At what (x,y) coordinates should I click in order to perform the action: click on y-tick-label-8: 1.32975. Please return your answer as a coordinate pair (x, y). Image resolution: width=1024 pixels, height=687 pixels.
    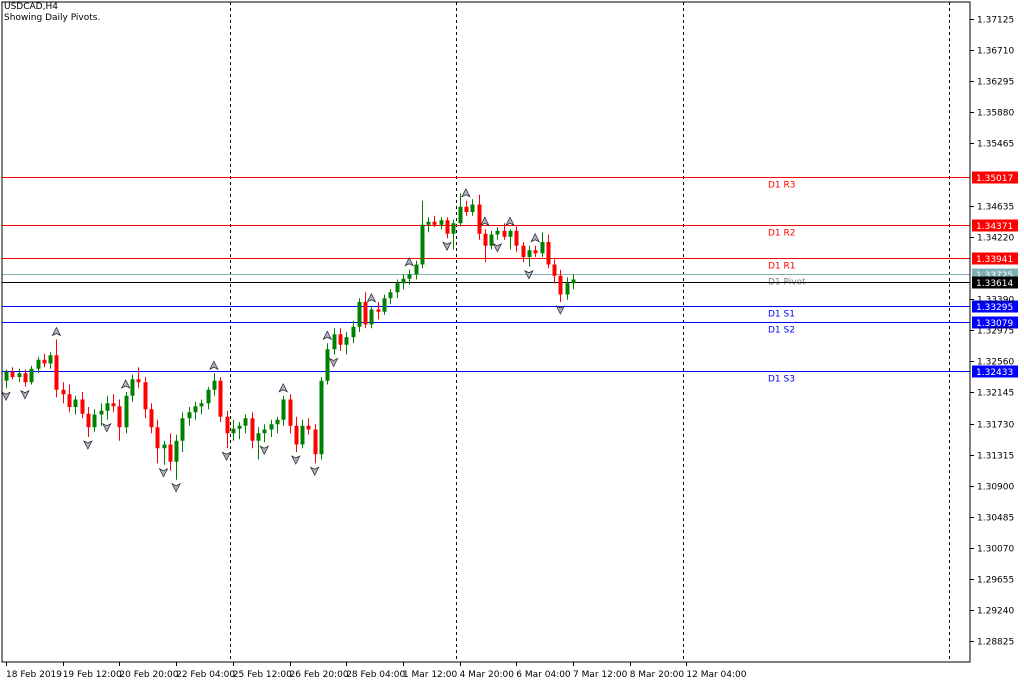
    Looking at the image, I should click on (995, 332).